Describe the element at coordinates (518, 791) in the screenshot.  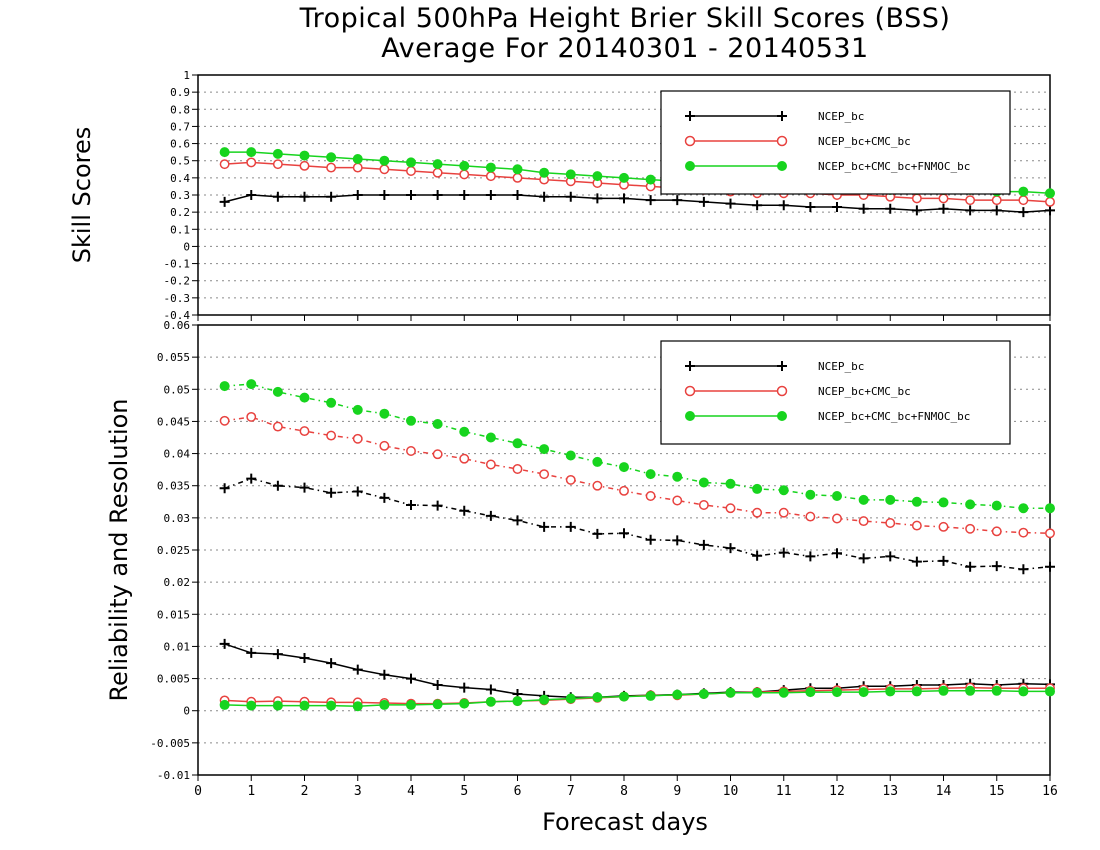
I see `x-tick-label: 6` at that location.